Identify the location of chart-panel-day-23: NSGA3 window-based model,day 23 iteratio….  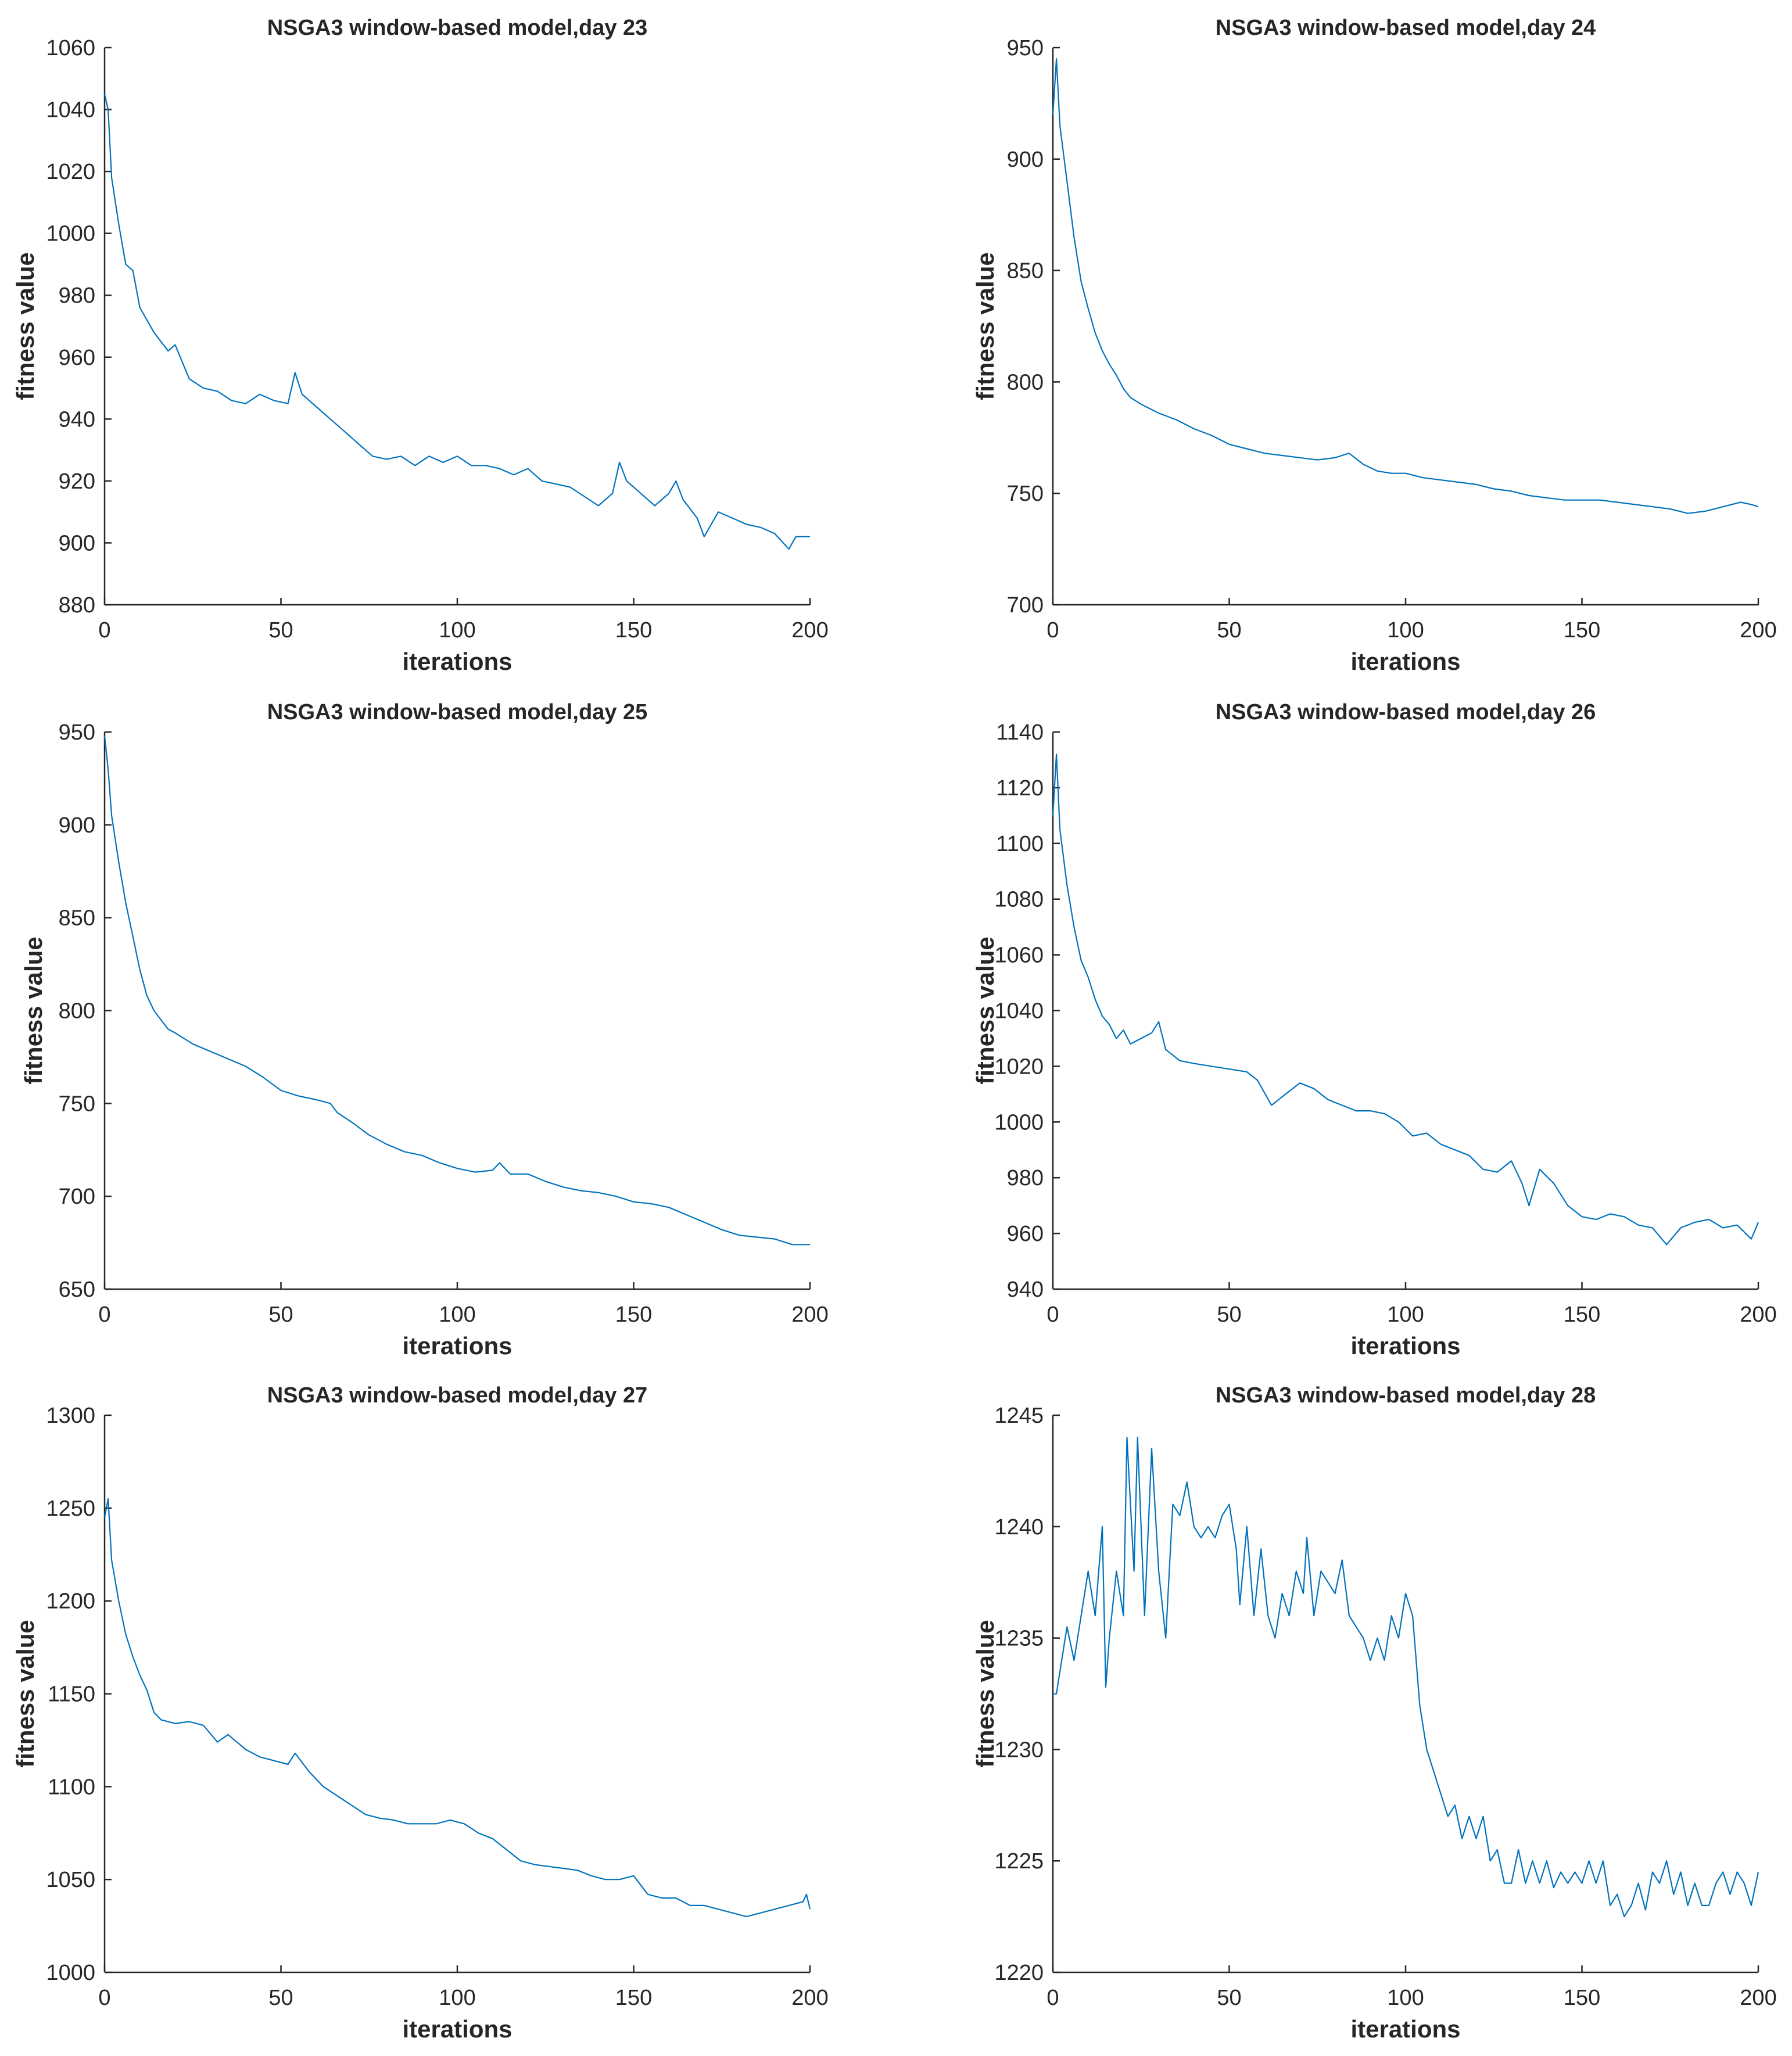
(420, 345).